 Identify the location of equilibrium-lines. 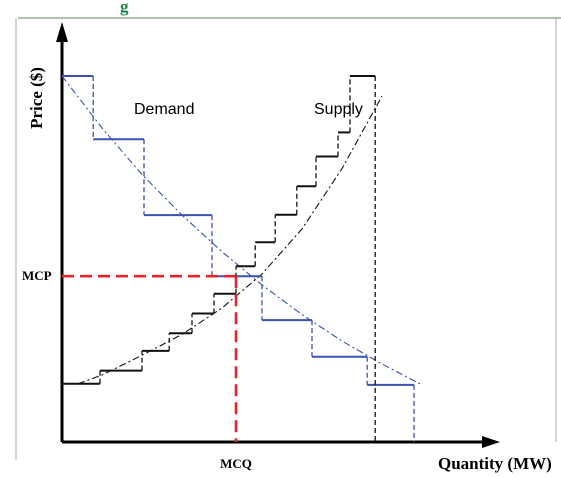
(150, 358).